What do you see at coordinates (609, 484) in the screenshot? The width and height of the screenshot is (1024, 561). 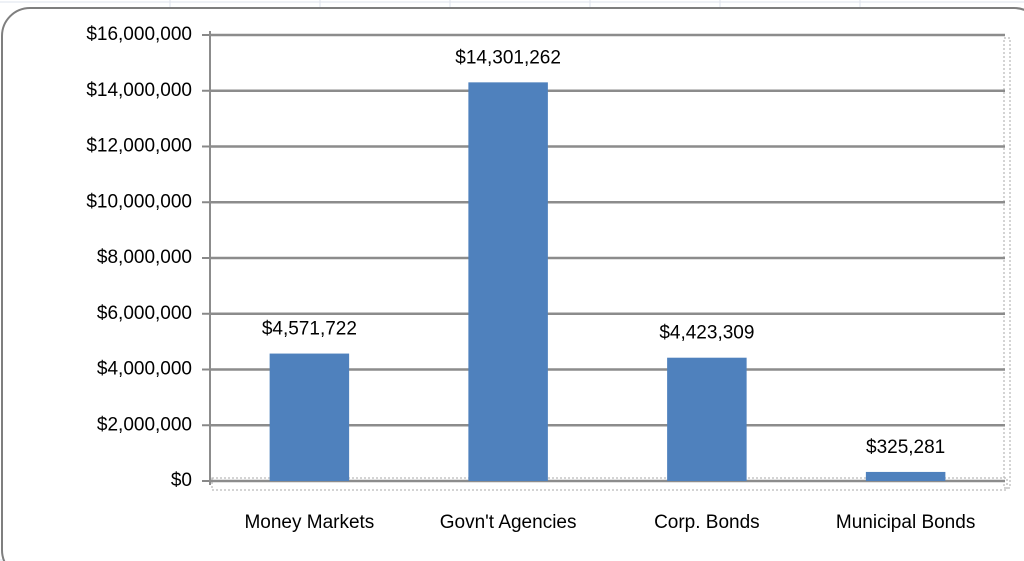 I see `floor` at bounding box center [609, 484].